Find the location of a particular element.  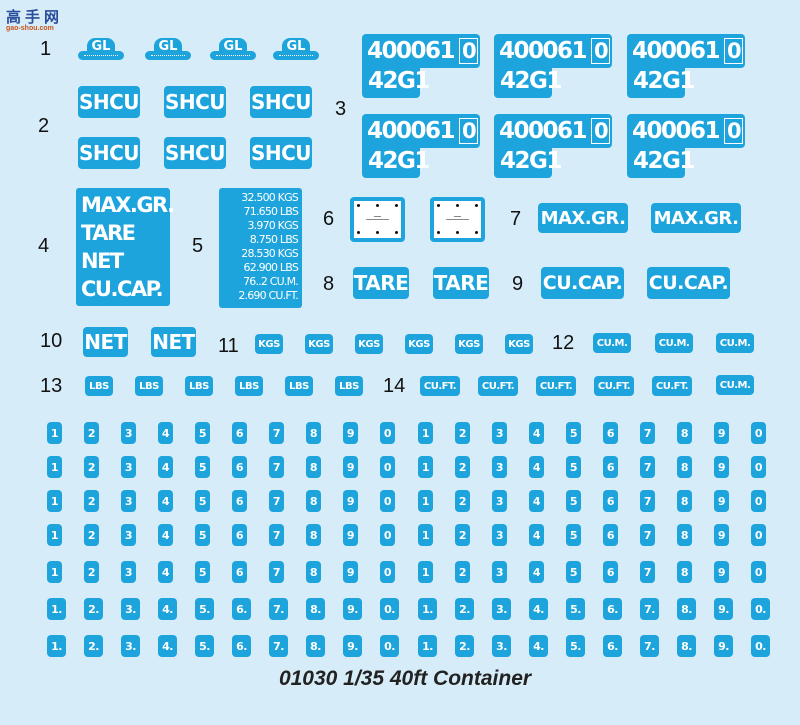

decal-4-stencil-labels: MAX.GR. TARE NET CU.CAP. is located at coordinates (125, 247).